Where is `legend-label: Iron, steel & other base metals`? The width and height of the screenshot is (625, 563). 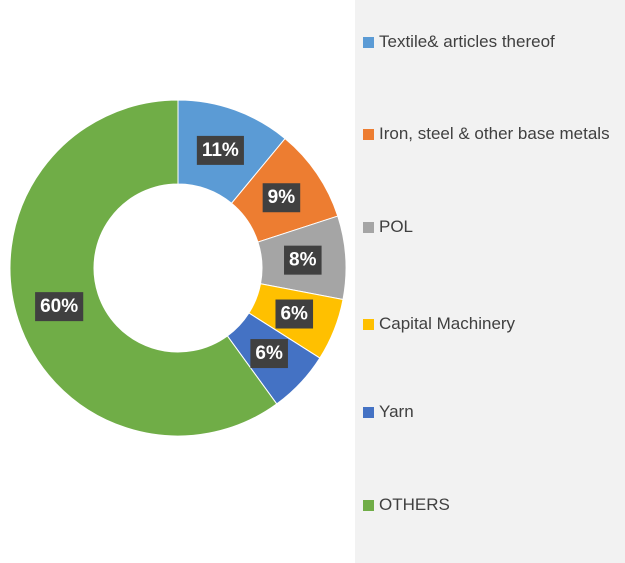 legend-label: Iron, steel & other base metals is located at coordinates (494, 133).